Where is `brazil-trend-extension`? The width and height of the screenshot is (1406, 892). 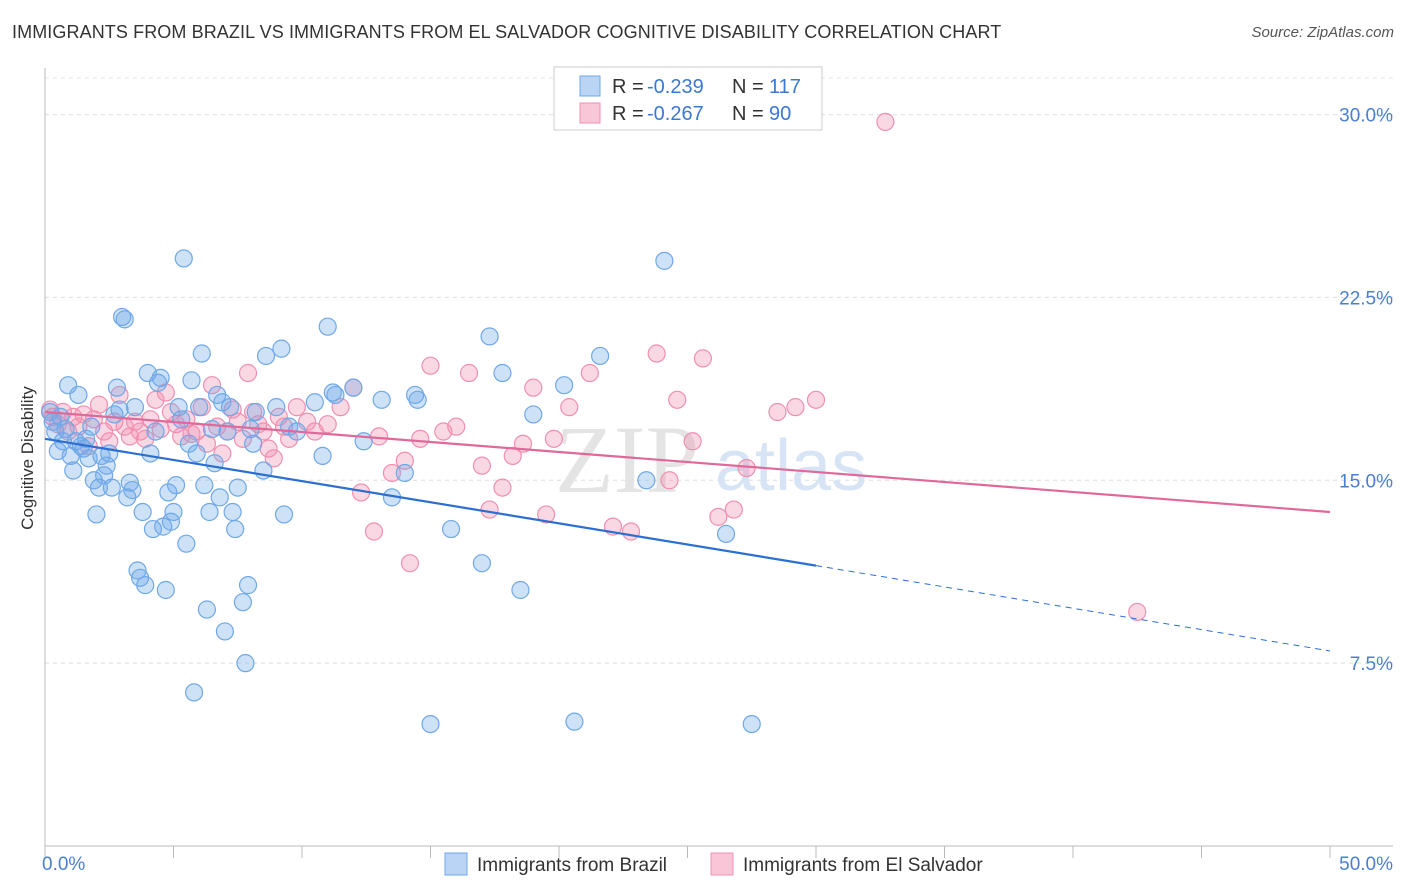 brazil-trend-extension is located at coordinates (1073, 608).